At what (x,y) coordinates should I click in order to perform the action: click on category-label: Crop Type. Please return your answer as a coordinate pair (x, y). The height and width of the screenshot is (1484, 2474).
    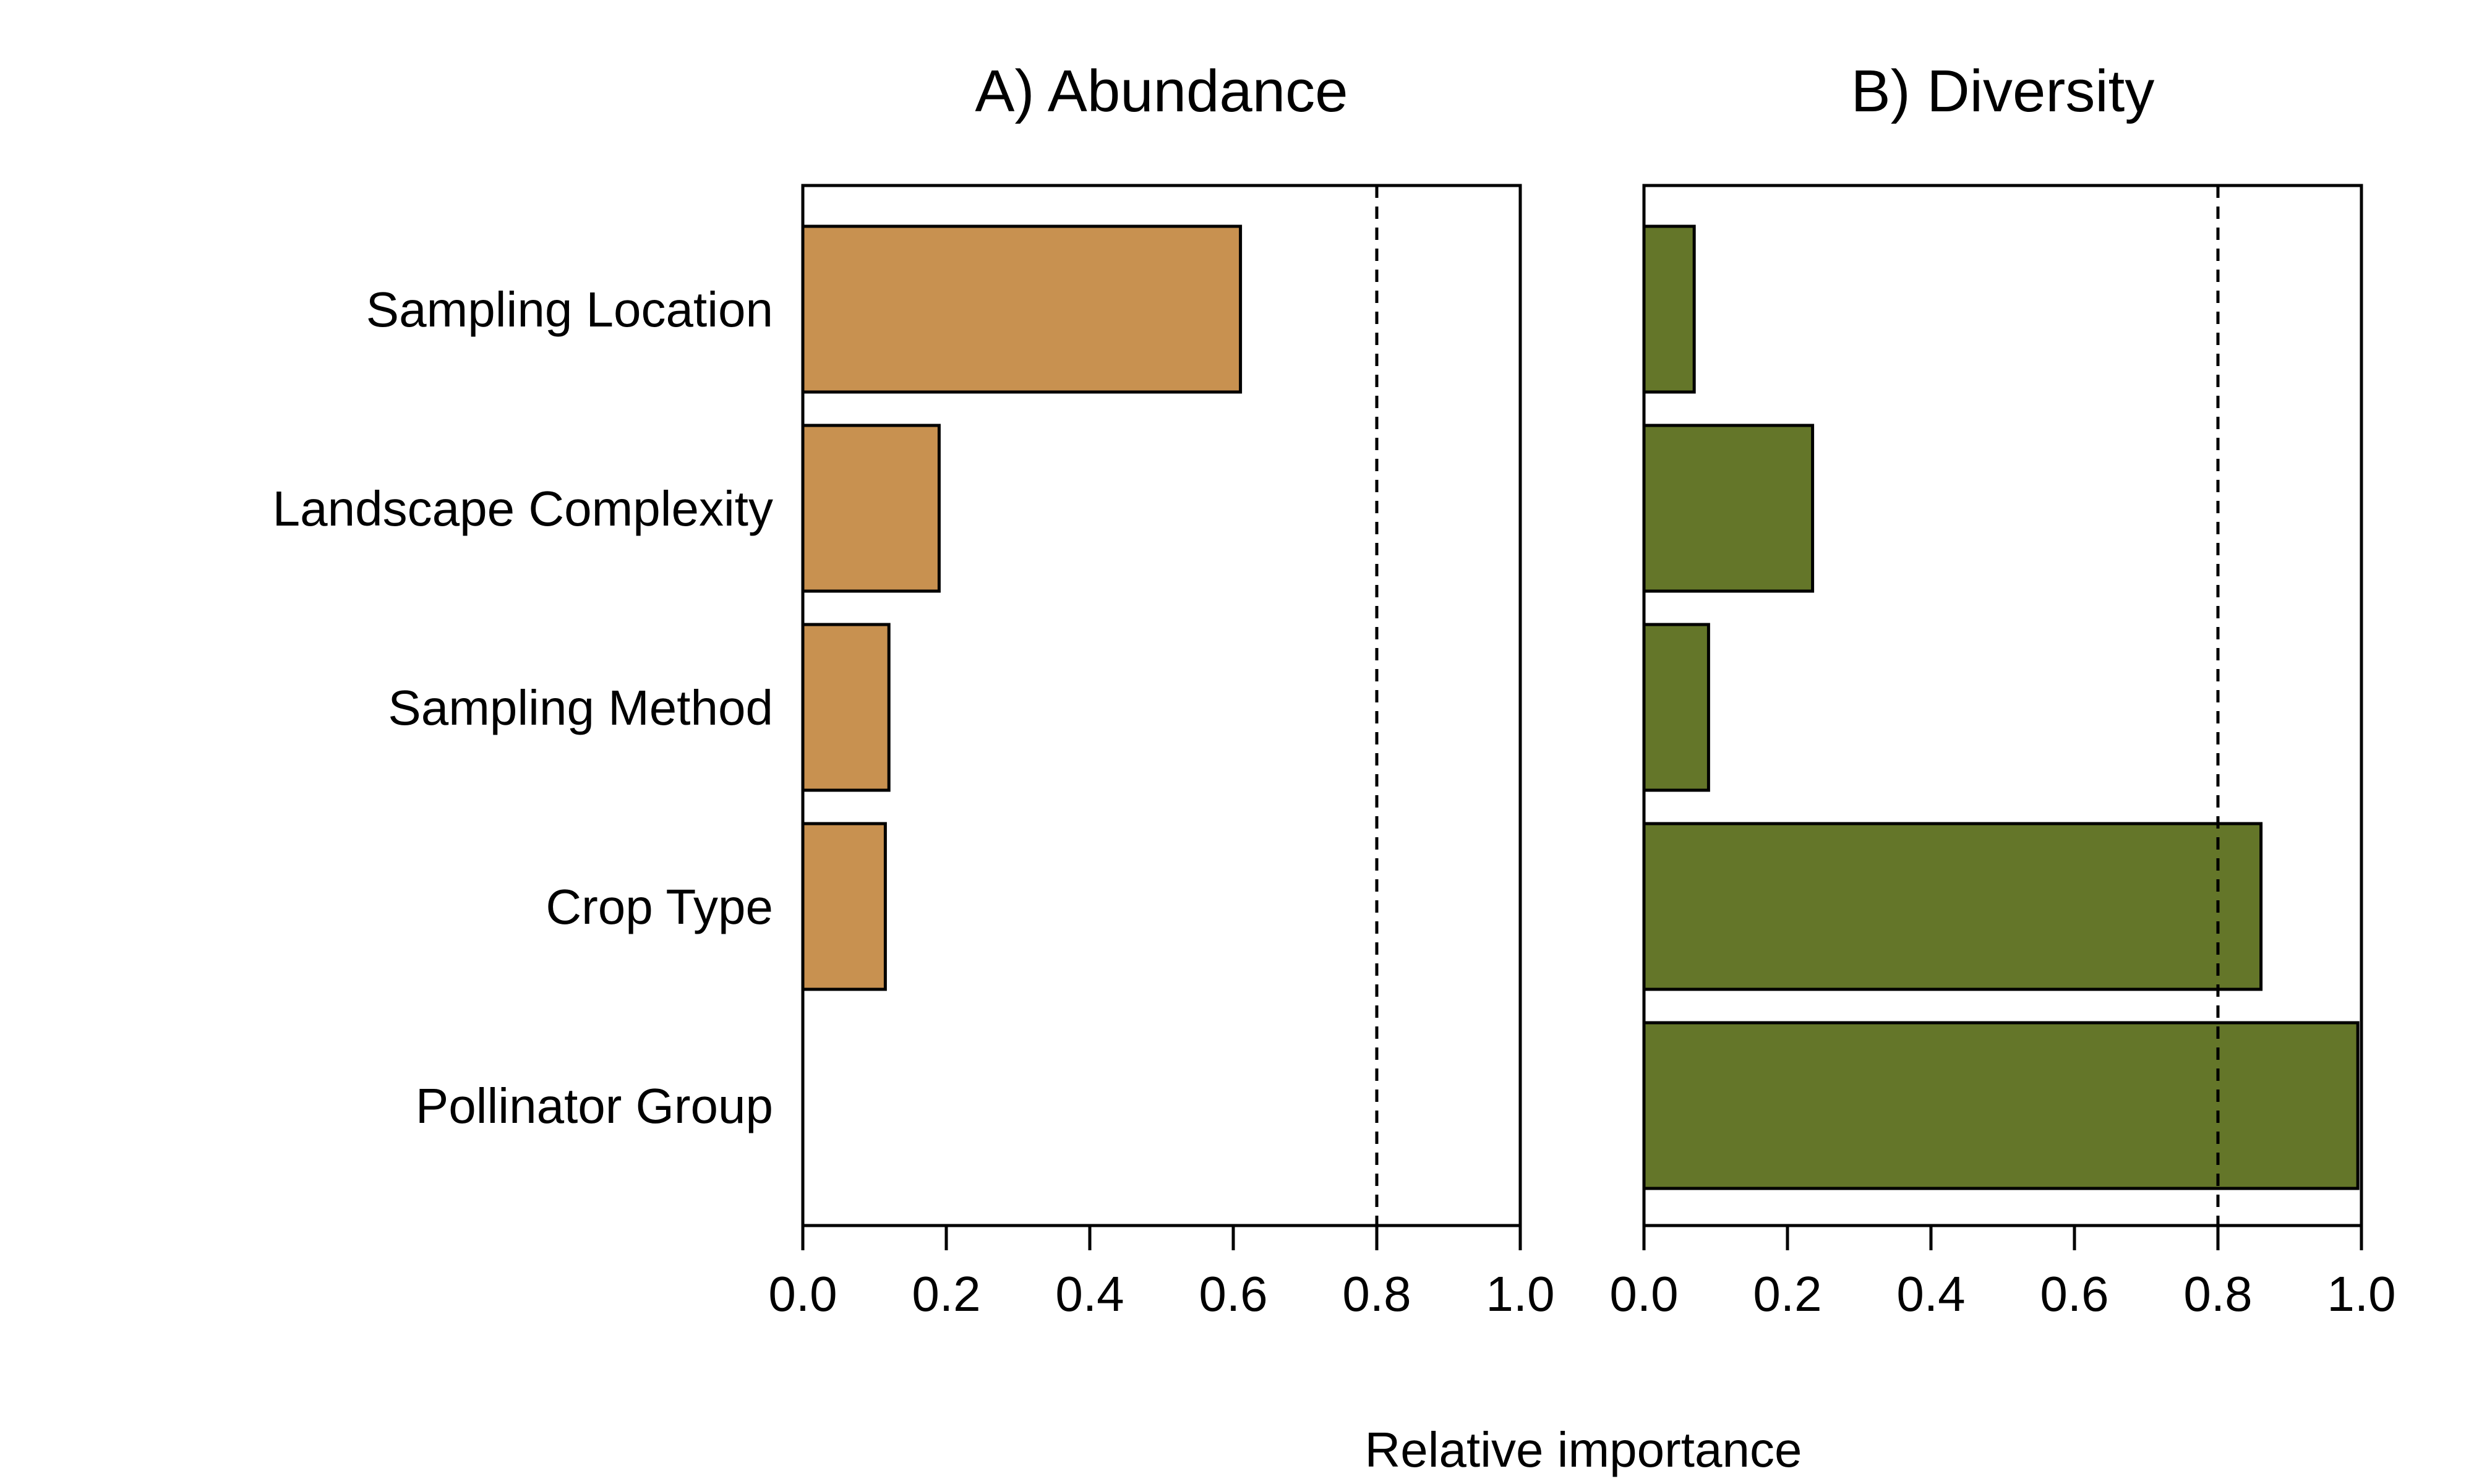
    Looking at the image, I should click on (659, 906).